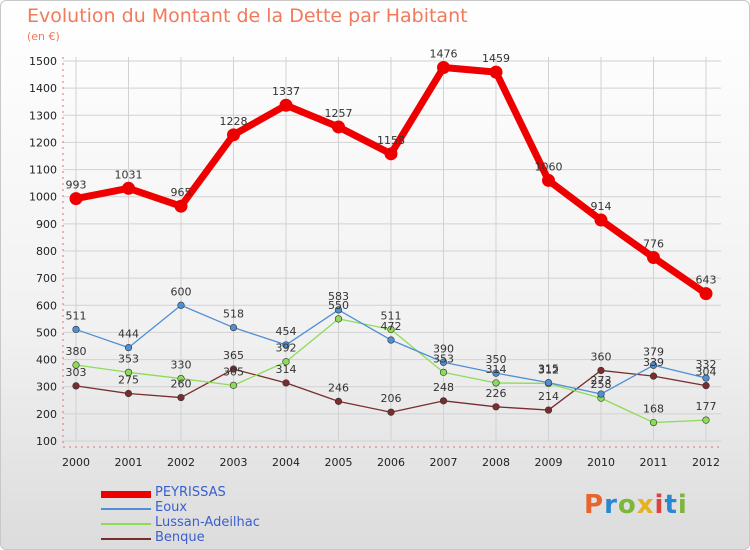  What do you see at coordinates (496, 58) in the screenshot?
I see `data-label-peyrissas: 1459` at bounding box center [496, 58].